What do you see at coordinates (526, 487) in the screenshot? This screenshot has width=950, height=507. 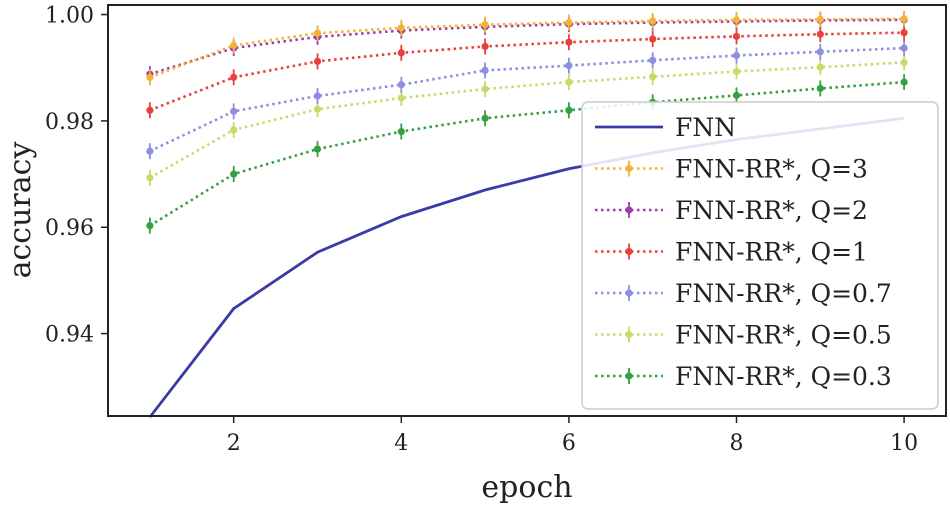 I see `x-axis-label: epoch` at bounding box center [526, 487].